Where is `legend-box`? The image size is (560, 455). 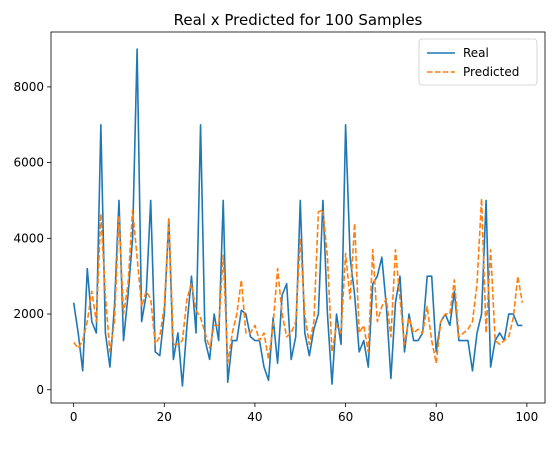
legend-box is located at coordinates (478, 62).